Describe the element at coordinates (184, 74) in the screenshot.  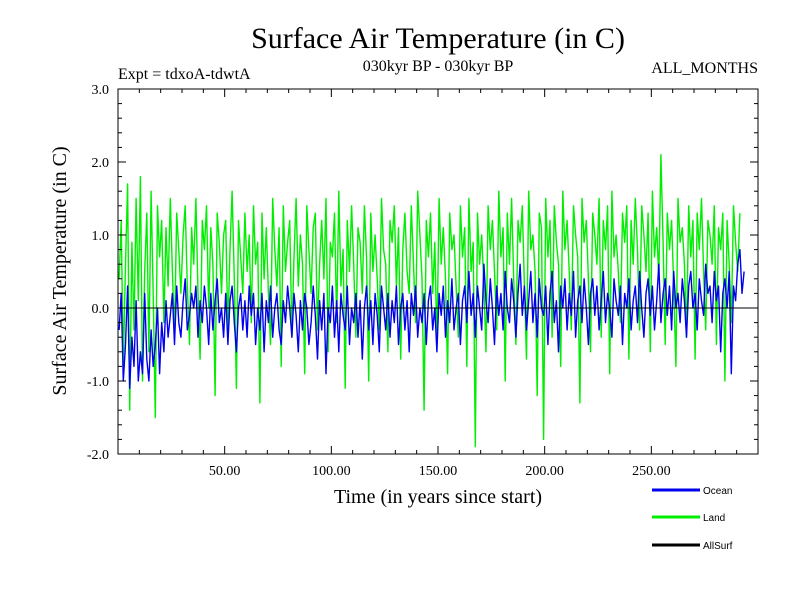
I see `experiment-label: Expt = tdxoA-tdwtA` at that location.